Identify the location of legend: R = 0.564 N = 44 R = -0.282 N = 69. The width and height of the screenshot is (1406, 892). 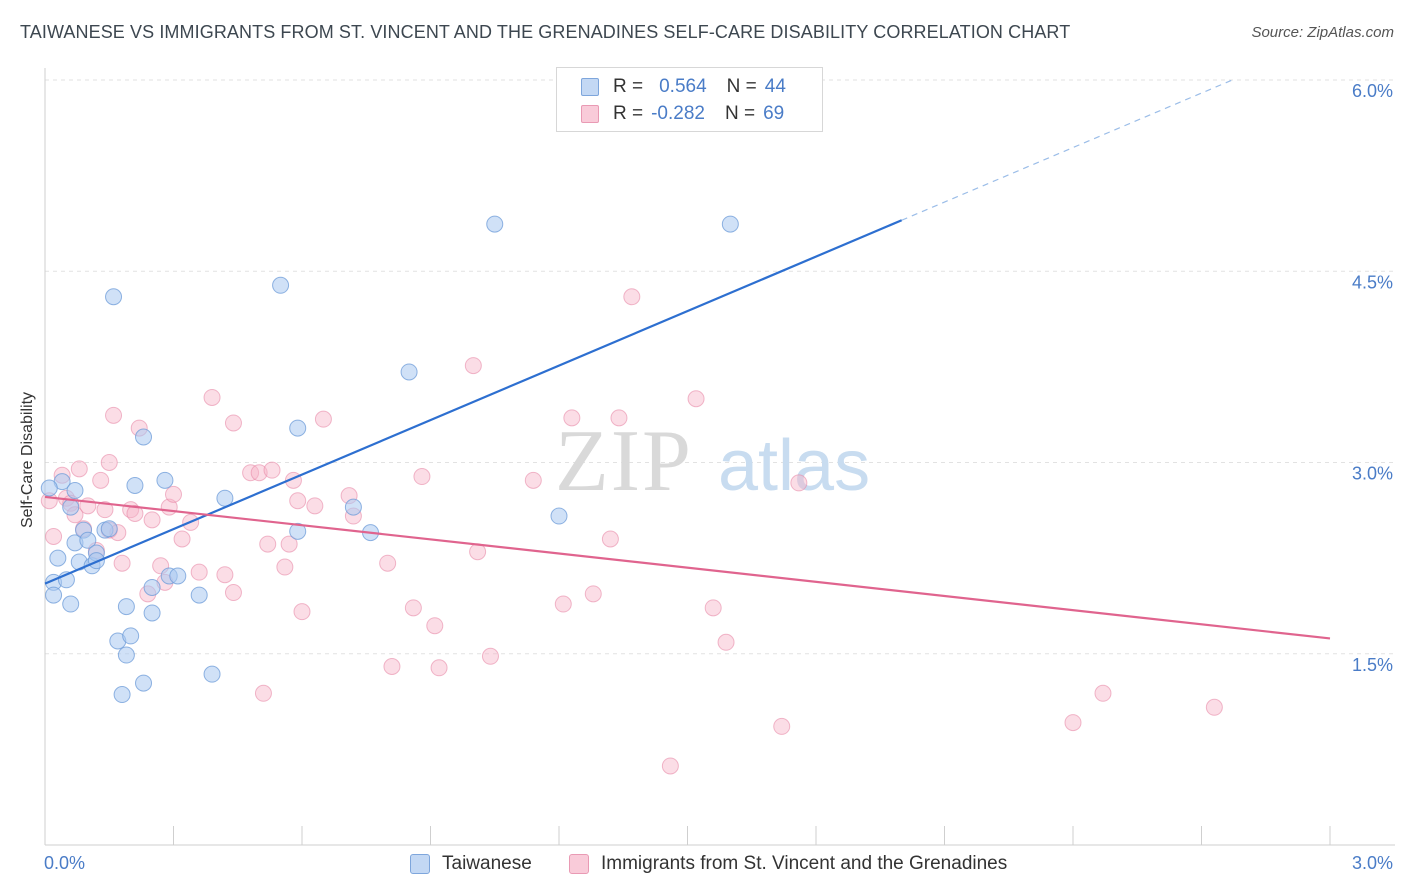
(689, 99).